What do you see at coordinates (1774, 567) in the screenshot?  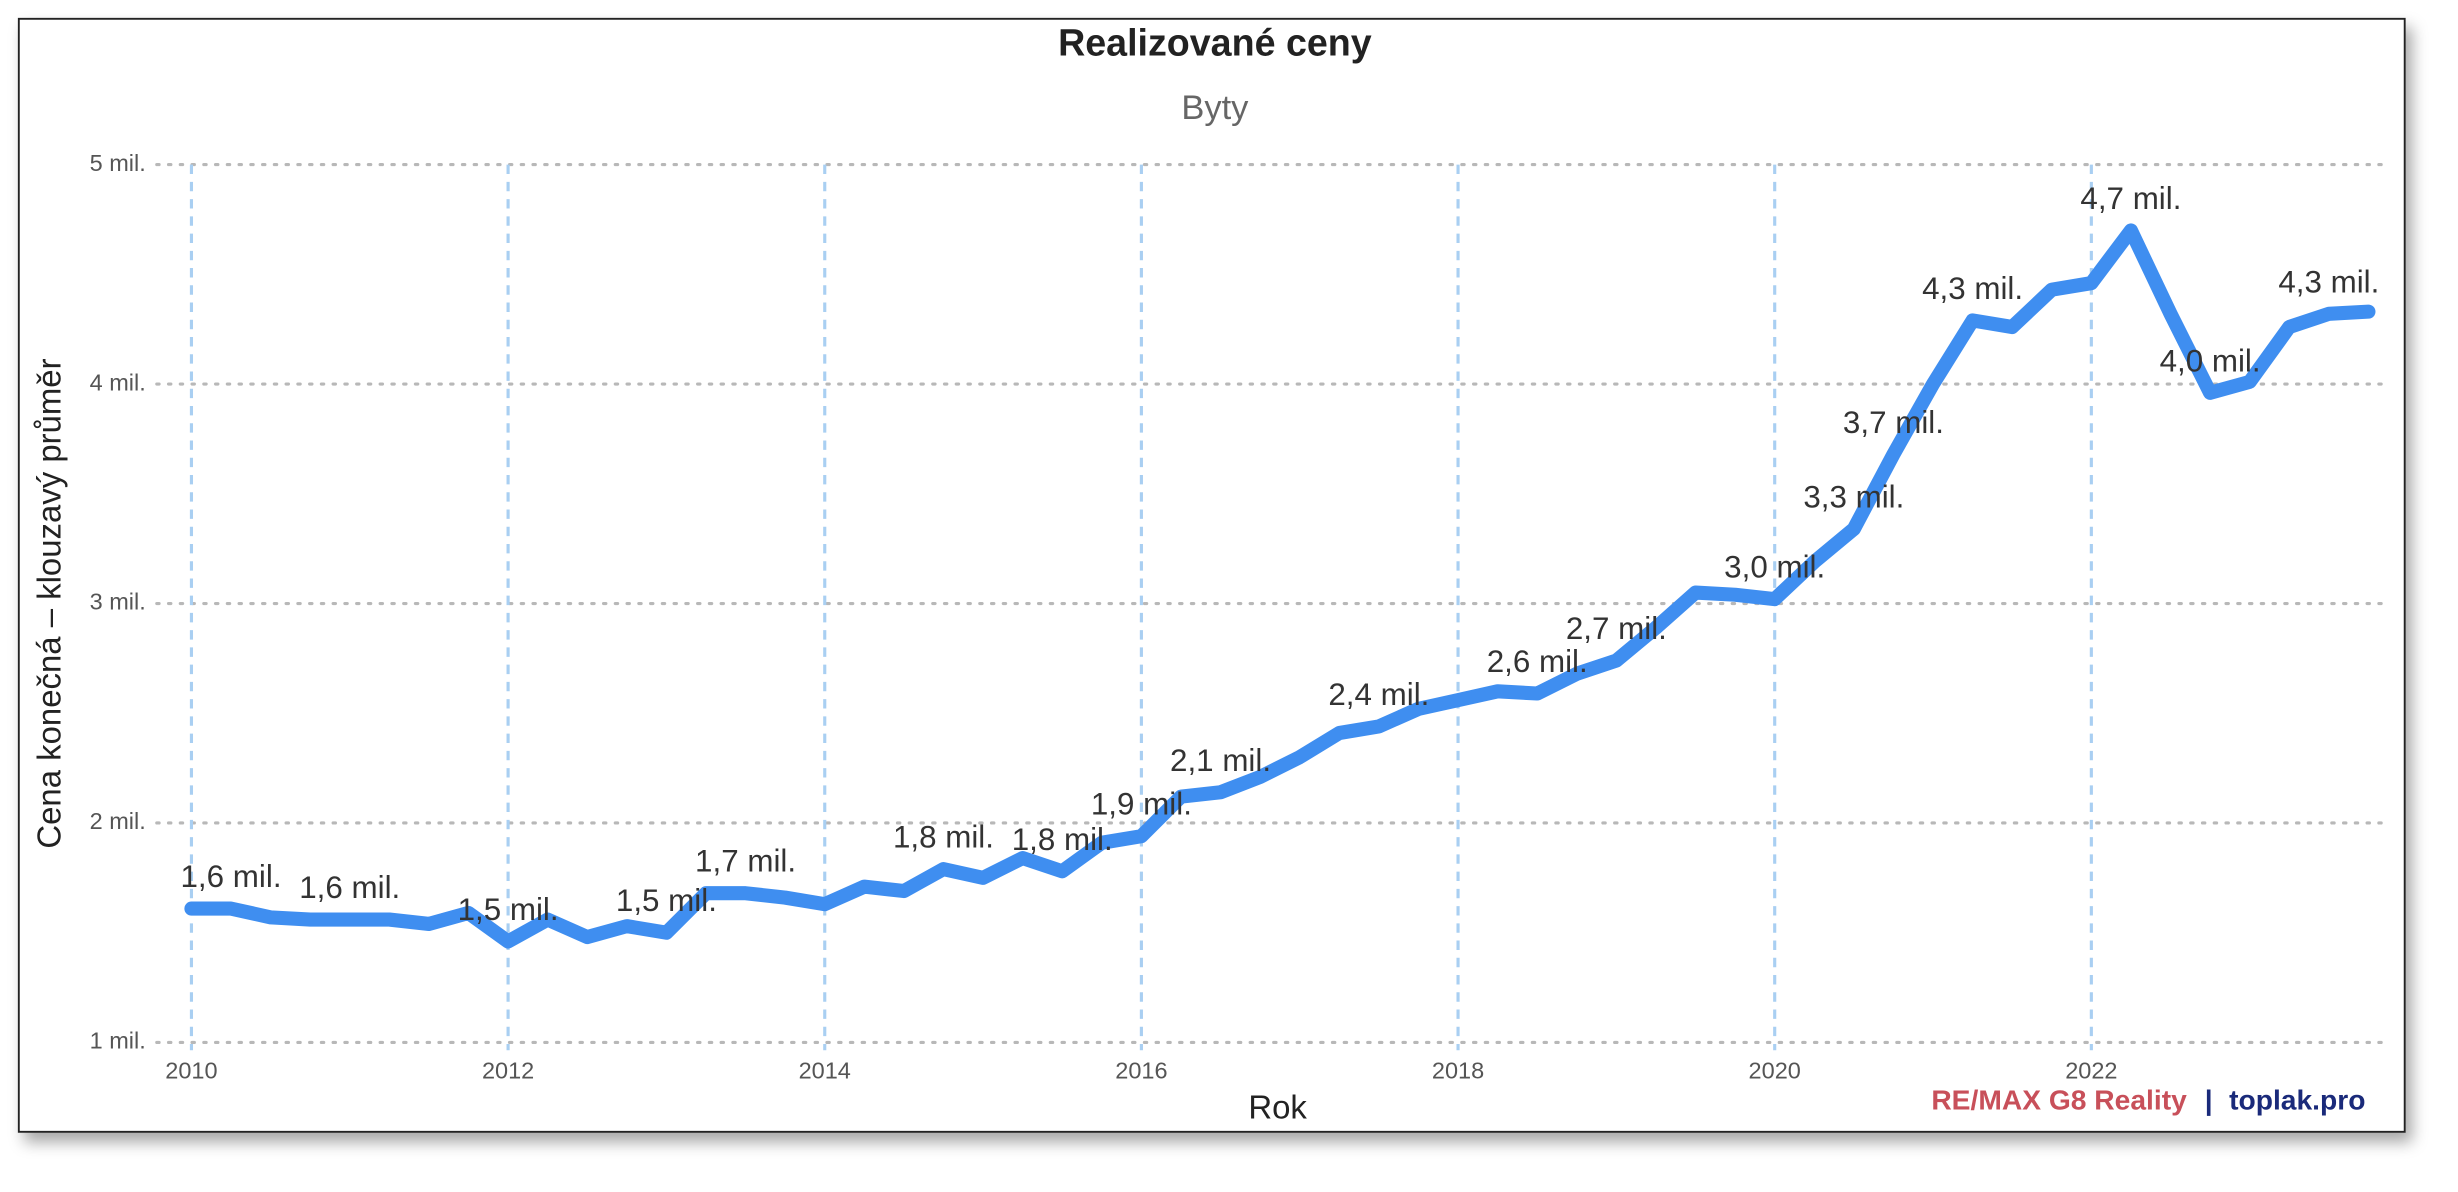 I see `data-label: 3,0 mil.` at bounding box center [1774, 567].